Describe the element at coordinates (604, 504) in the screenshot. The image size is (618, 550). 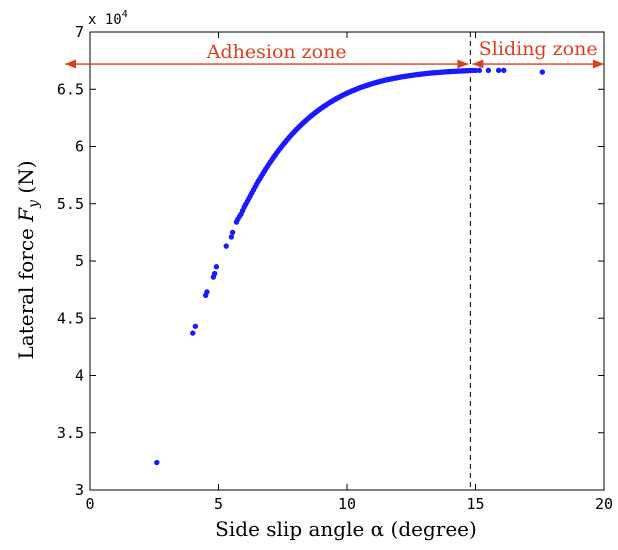
I see `x-tick-label: 20` at that location.